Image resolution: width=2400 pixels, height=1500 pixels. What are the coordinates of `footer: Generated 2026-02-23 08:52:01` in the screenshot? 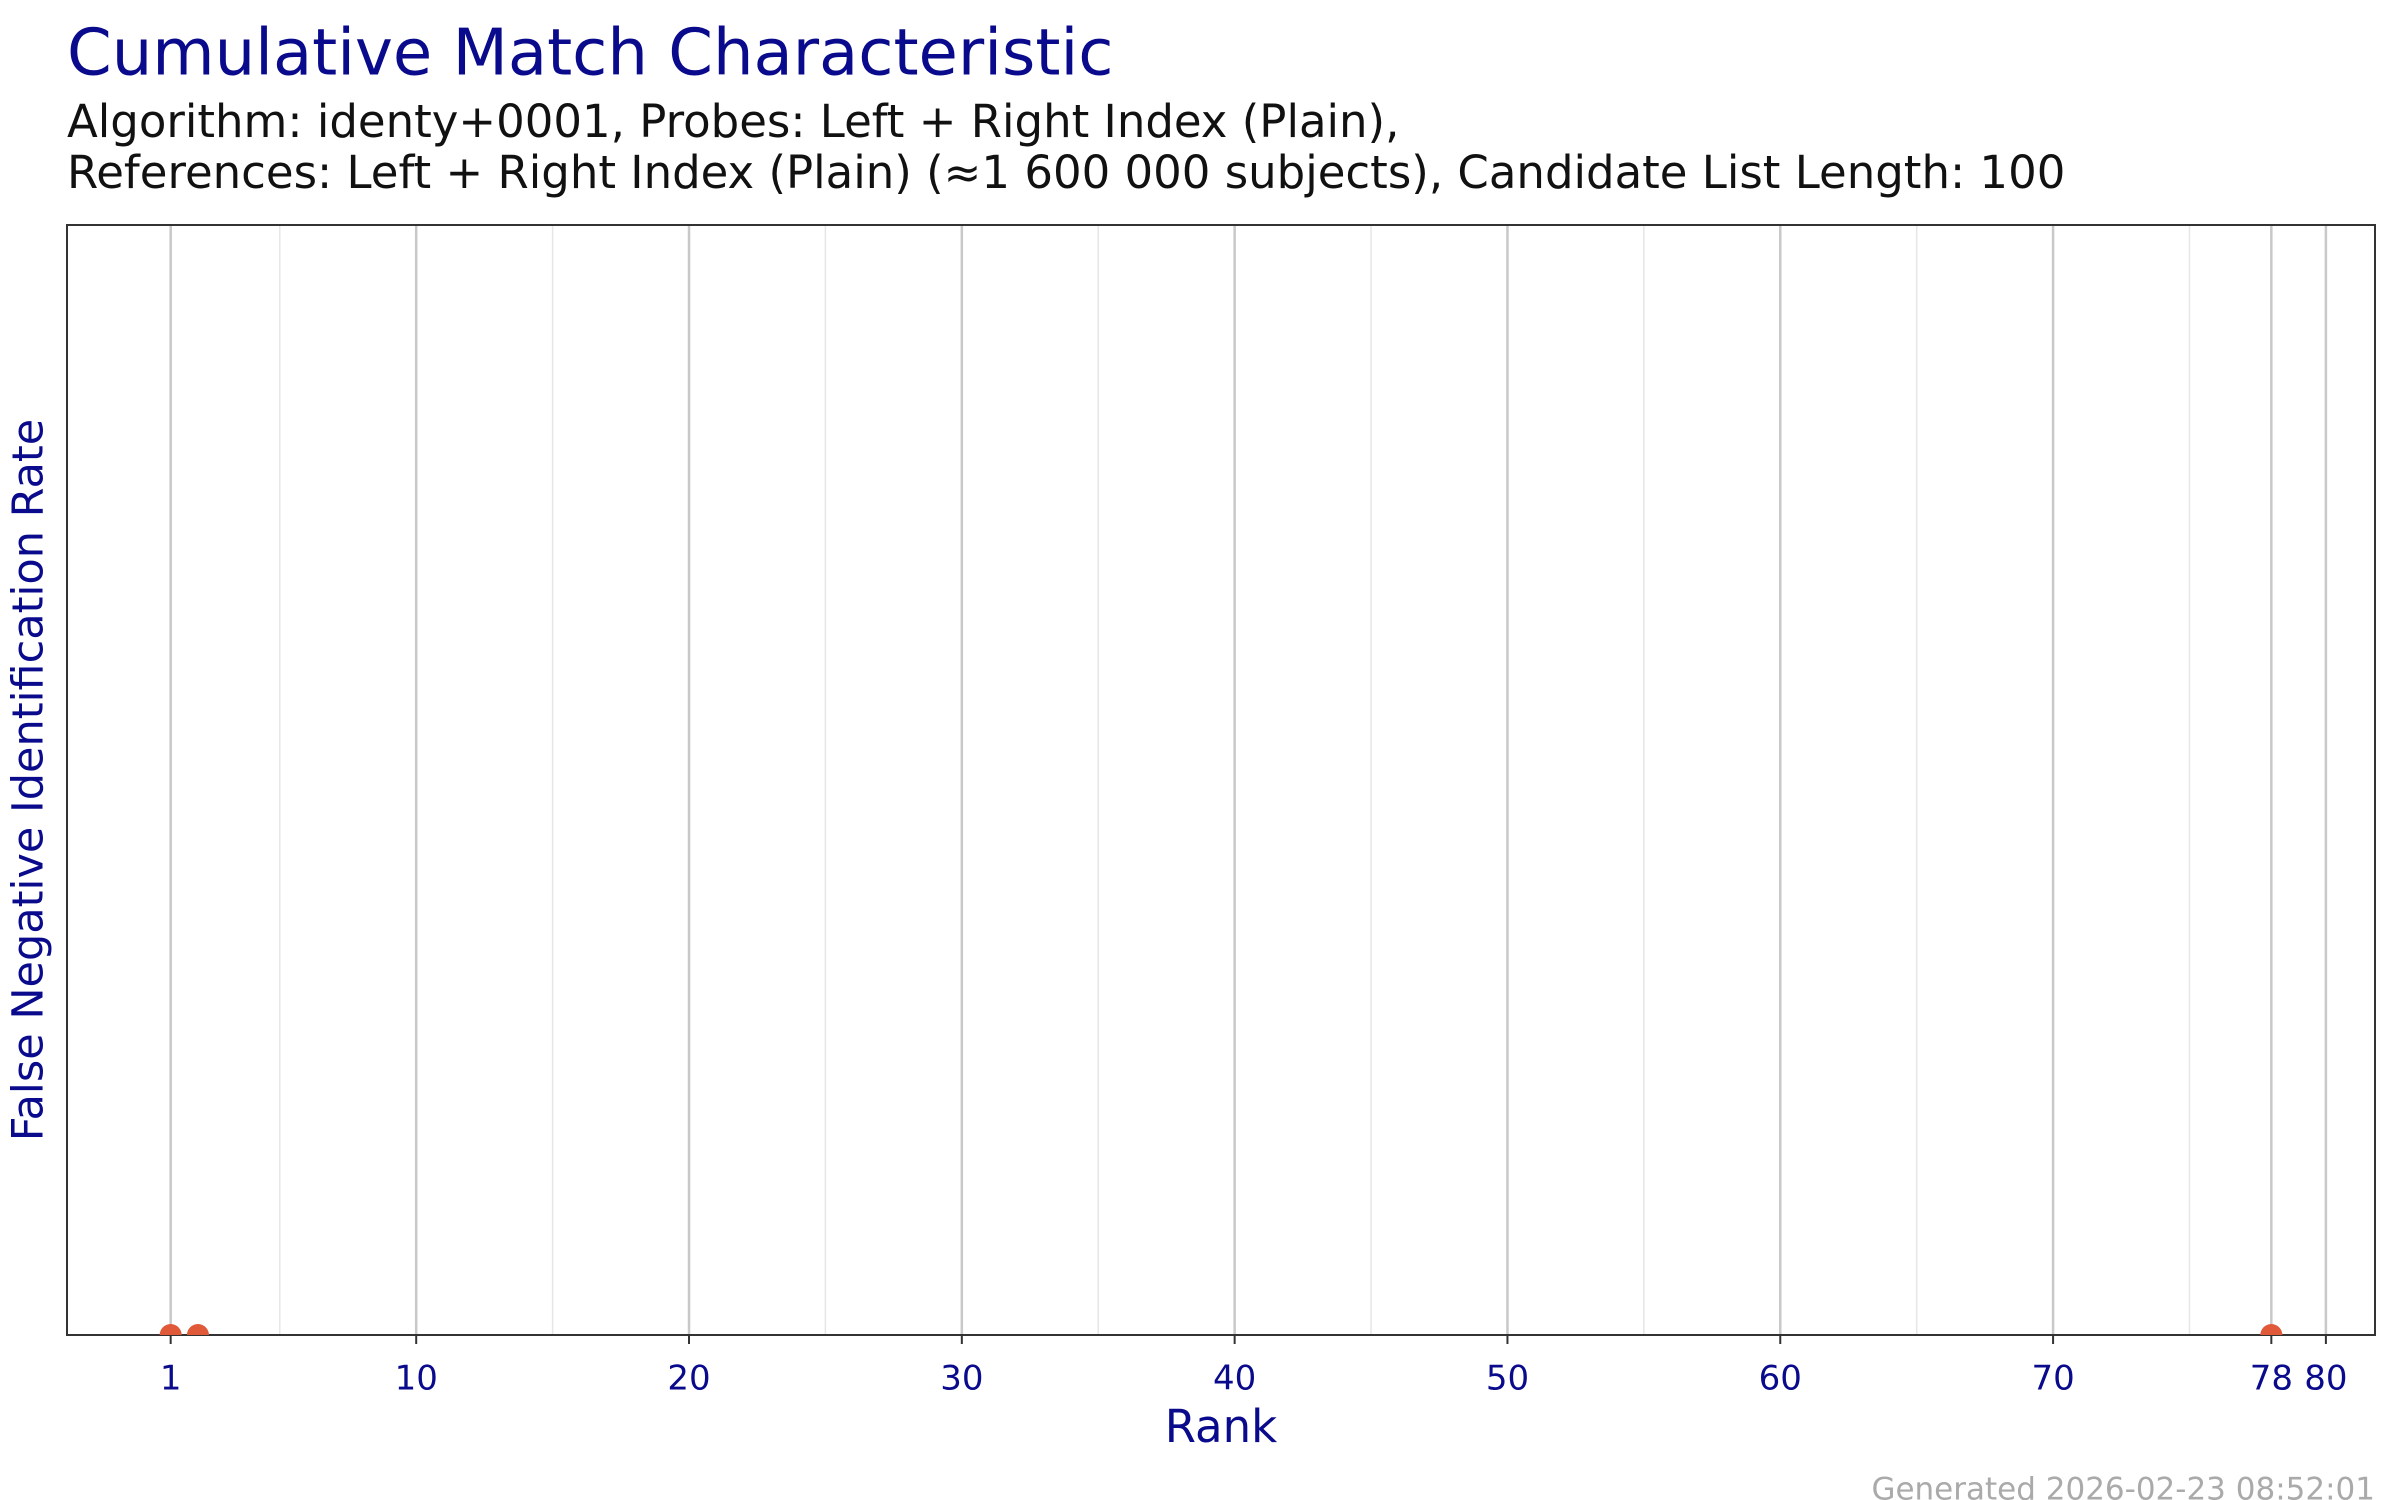 It's located at (2123, 1486).